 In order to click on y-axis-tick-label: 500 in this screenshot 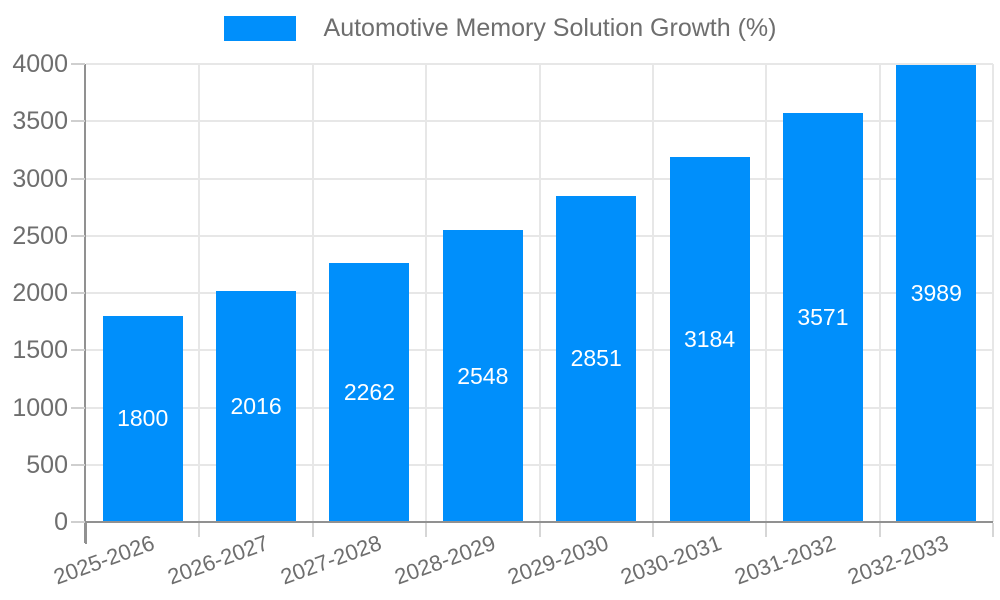, I will do `click(47, 464)`.